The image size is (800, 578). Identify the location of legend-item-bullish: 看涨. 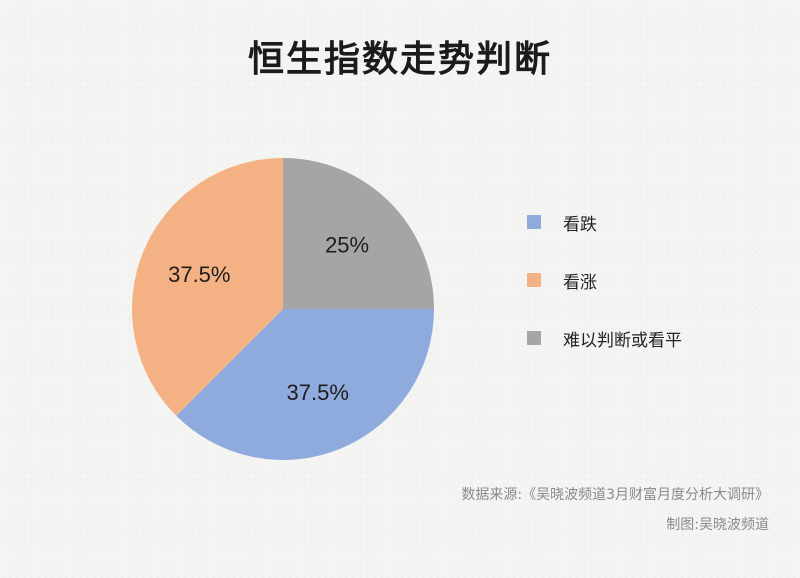
(604, 281).